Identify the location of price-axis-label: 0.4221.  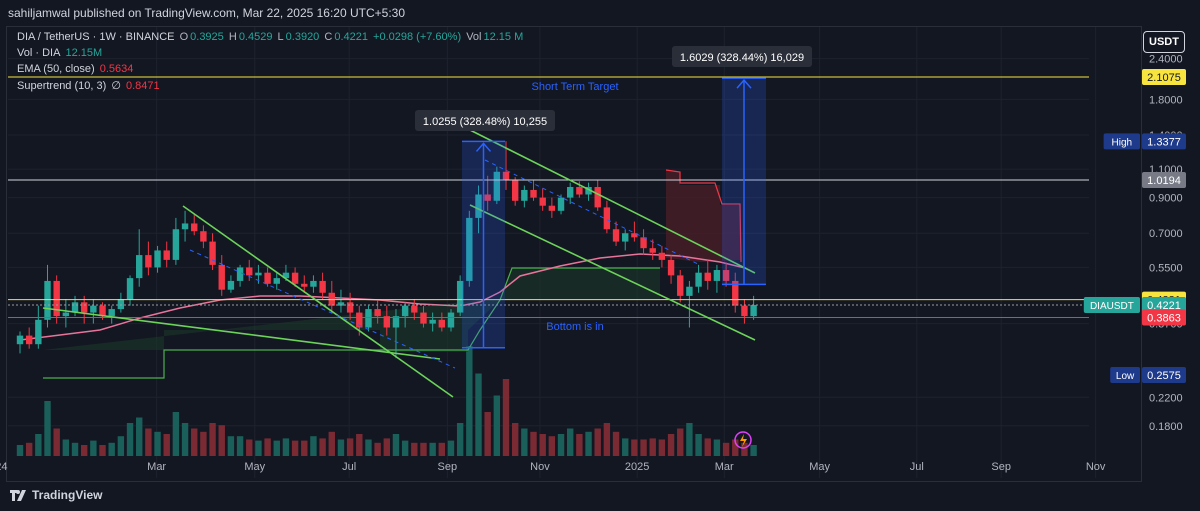
(1164, 306).